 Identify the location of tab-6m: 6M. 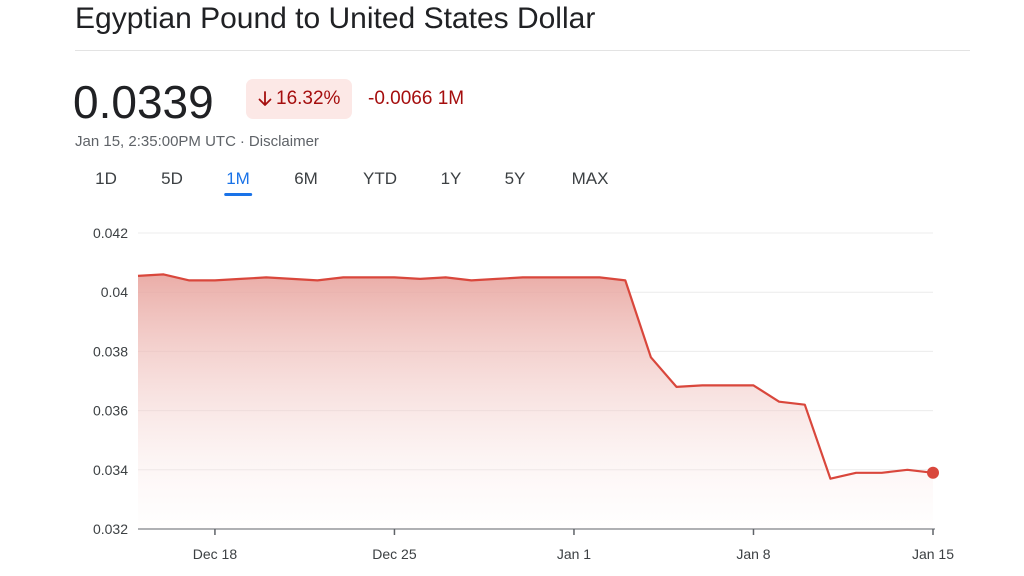
(306, 178).